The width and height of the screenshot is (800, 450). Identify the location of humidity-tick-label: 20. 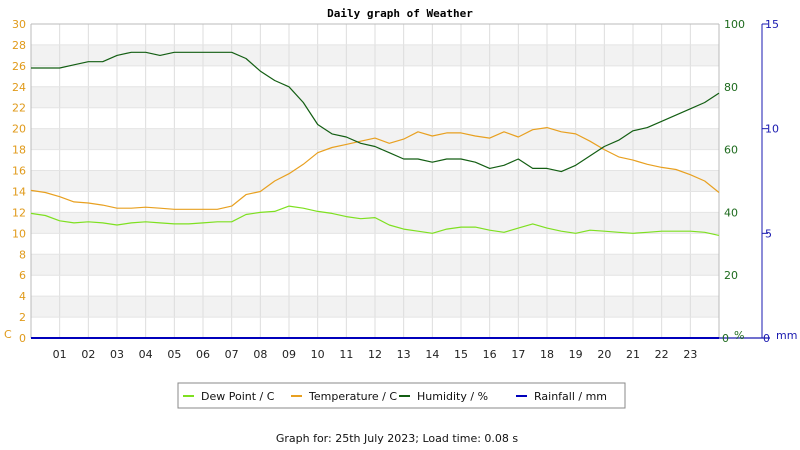
(731, 275).